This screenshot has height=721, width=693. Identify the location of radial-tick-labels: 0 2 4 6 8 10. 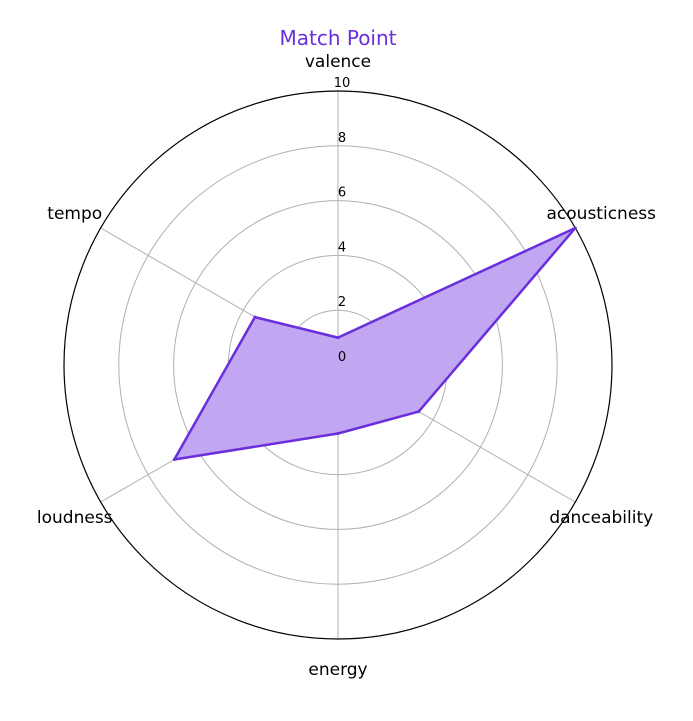
(342, 220).